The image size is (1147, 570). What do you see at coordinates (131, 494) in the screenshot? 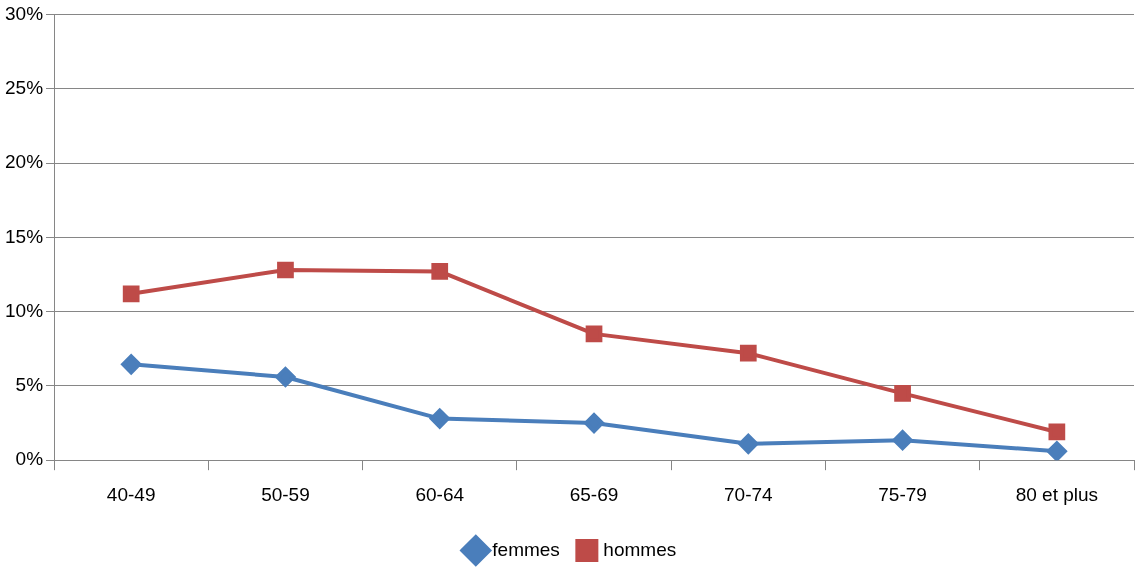
I see `x-tick-label: 40-49` at bounding box center [131, 494].